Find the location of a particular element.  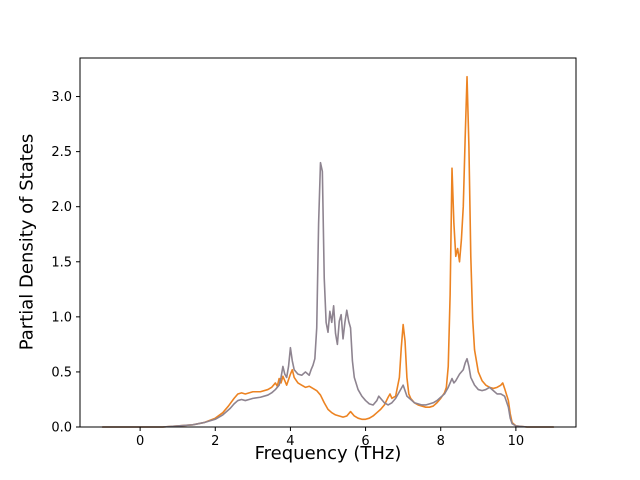

x-tick-label: 6 is located at coordinates (365, 441).